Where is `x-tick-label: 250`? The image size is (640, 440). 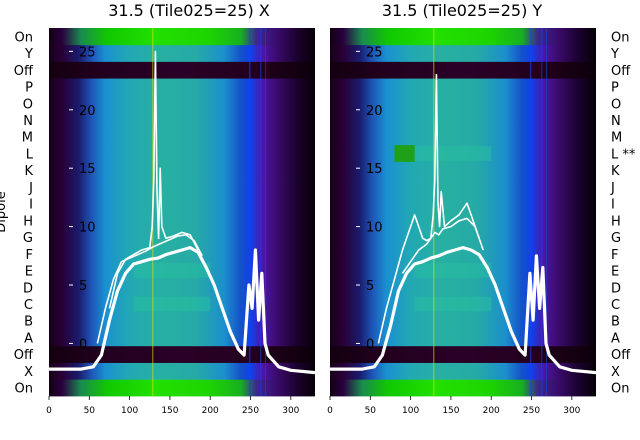 x-tick-label: 250 is located at coordinates (531, 411).